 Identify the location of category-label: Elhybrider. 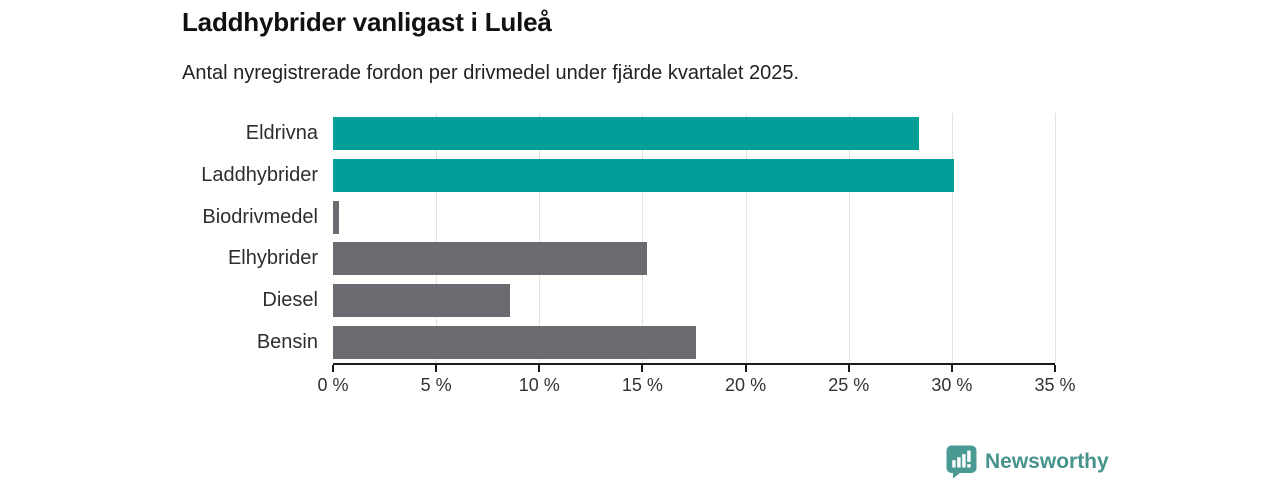
(272, 258).